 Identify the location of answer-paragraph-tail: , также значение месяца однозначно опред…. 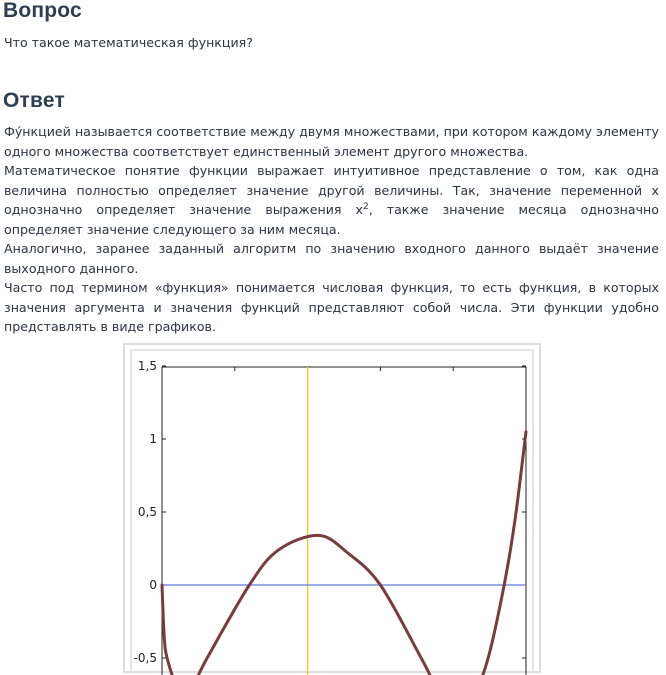
(331, 219).